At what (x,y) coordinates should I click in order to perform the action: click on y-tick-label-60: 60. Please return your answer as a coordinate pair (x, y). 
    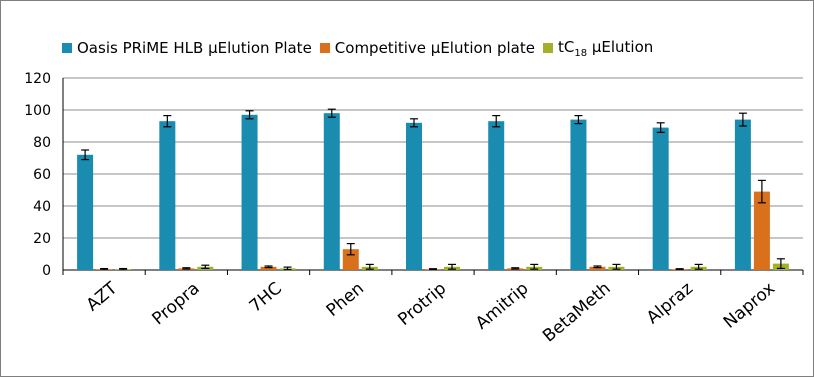
    Looking at the image, I should click on (42, 175).